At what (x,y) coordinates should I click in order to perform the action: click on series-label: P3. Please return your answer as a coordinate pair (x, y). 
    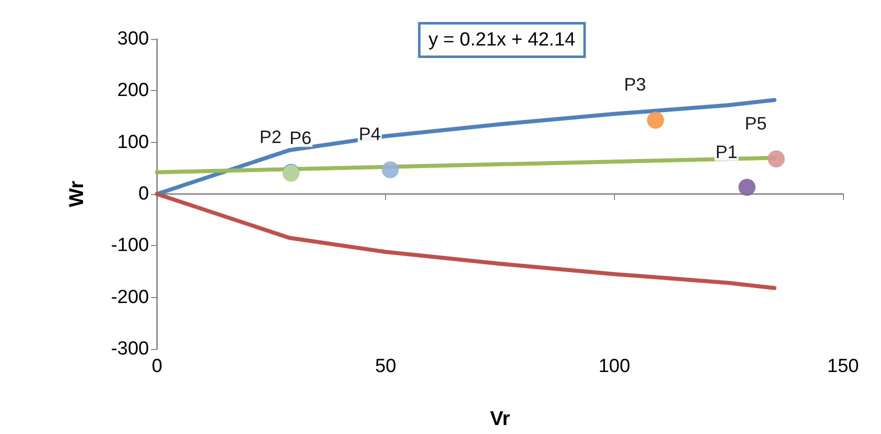
    Looking at the image, I should click on (635, 84).